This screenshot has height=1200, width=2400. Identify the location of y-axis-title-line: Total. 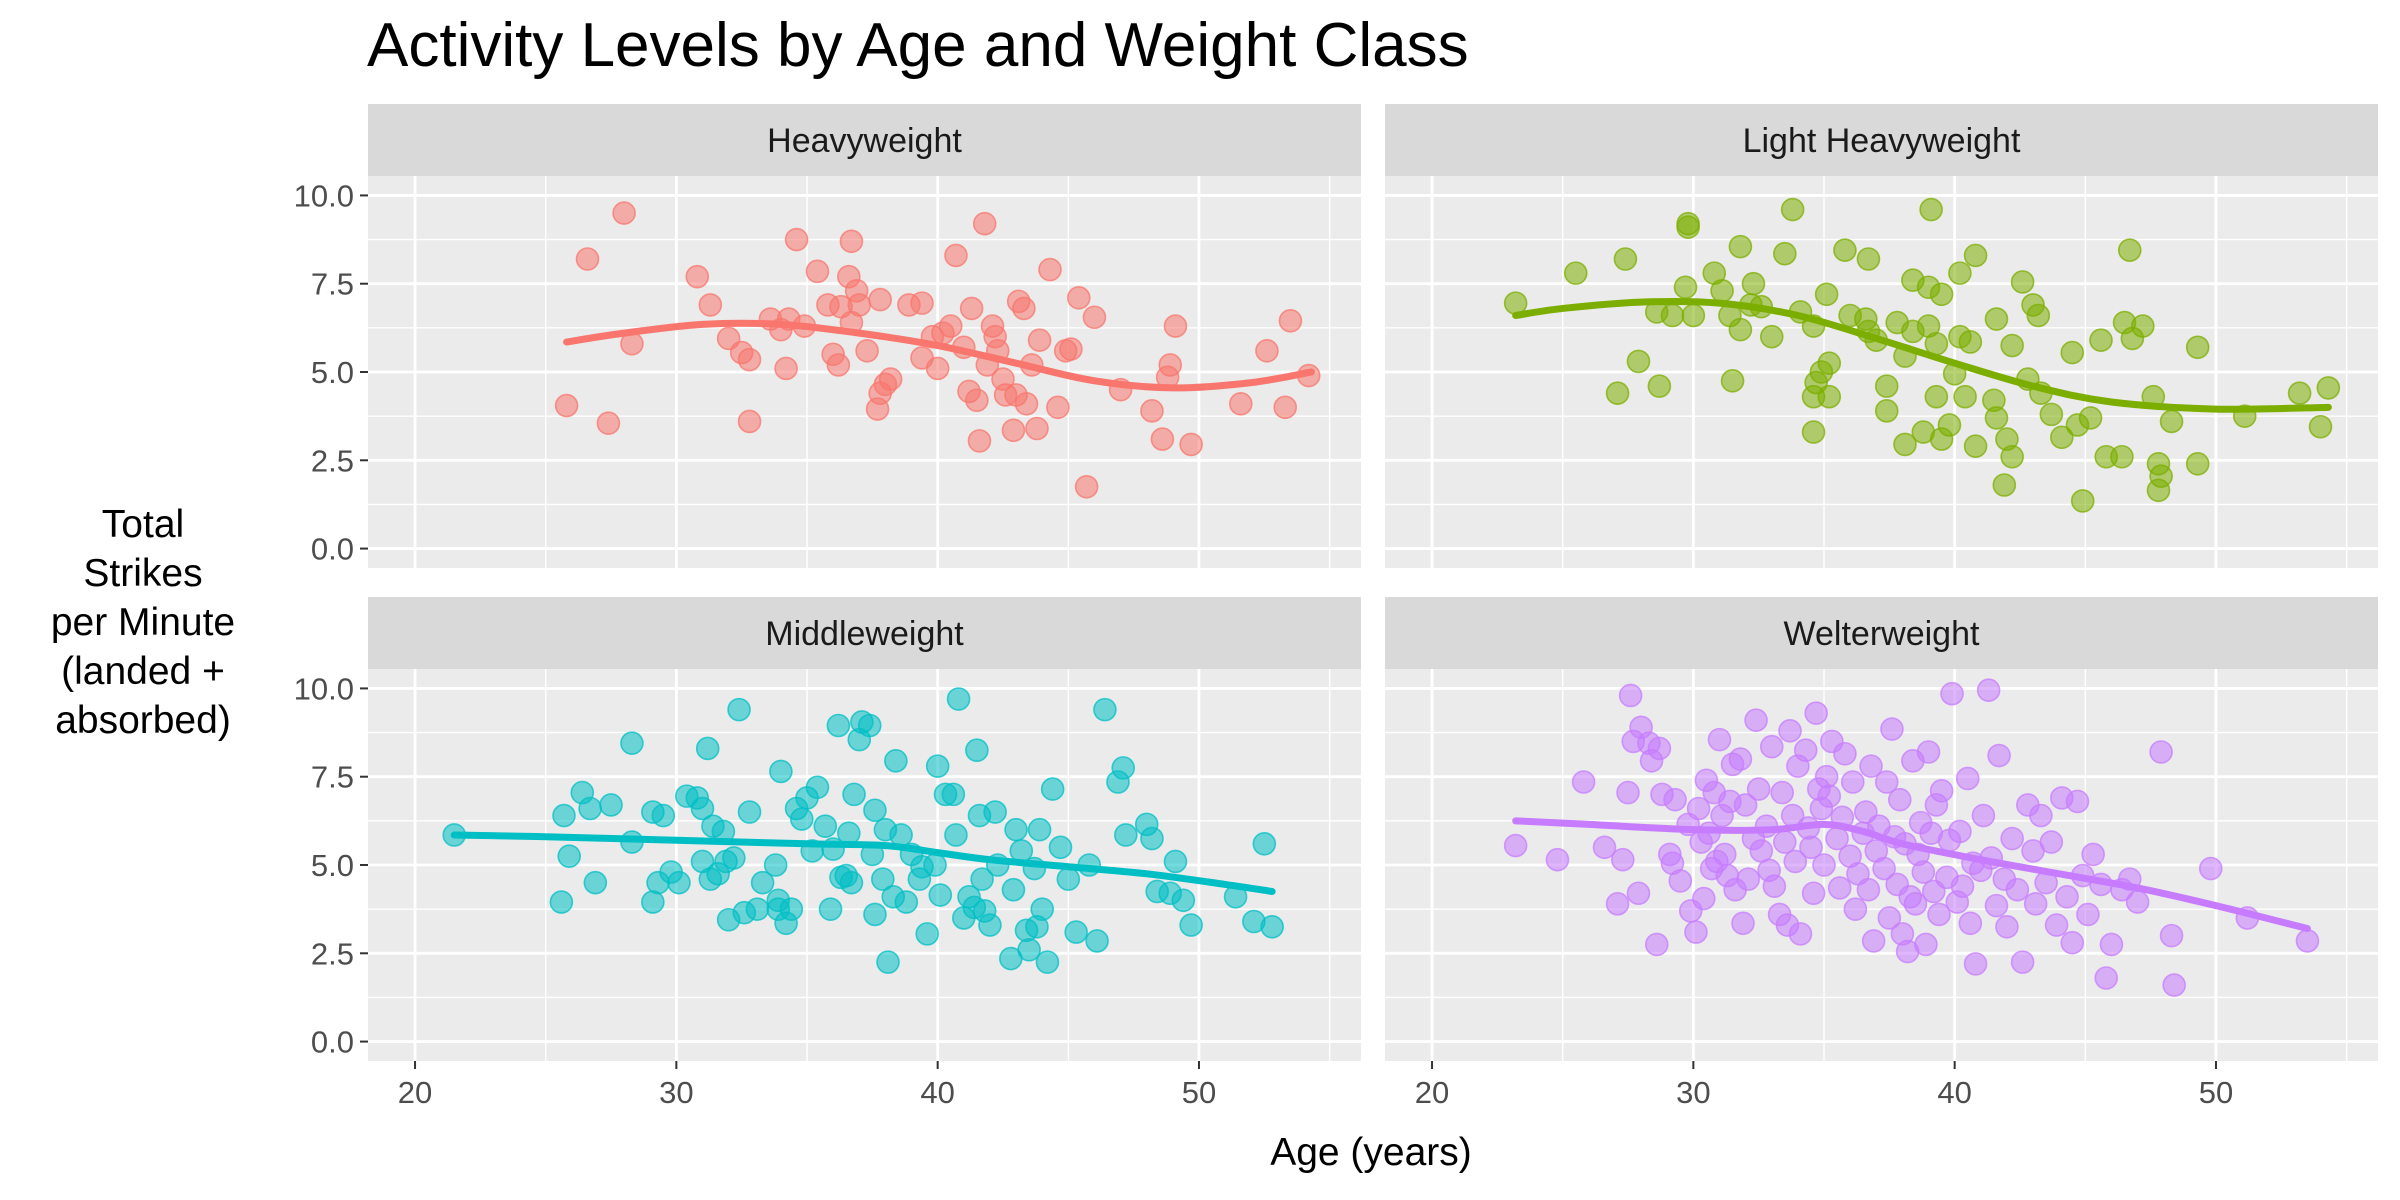
(143, 524).